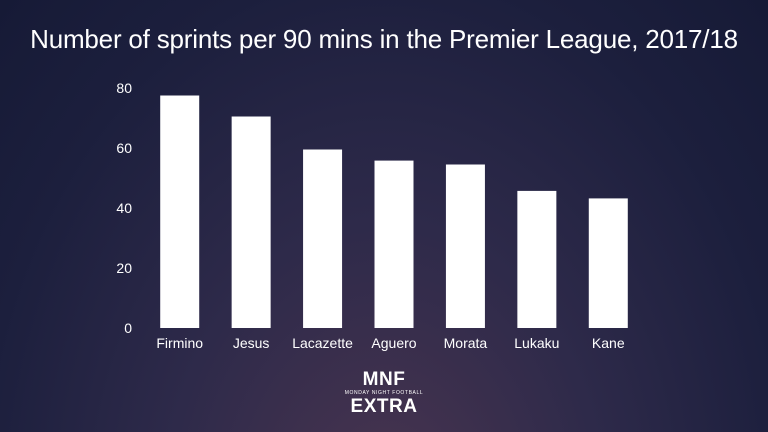 This screenshot has width=768, height=432. Describe the element at coordinates (323, 238) in the screenshot. I see `bar-lacazette` at that location.